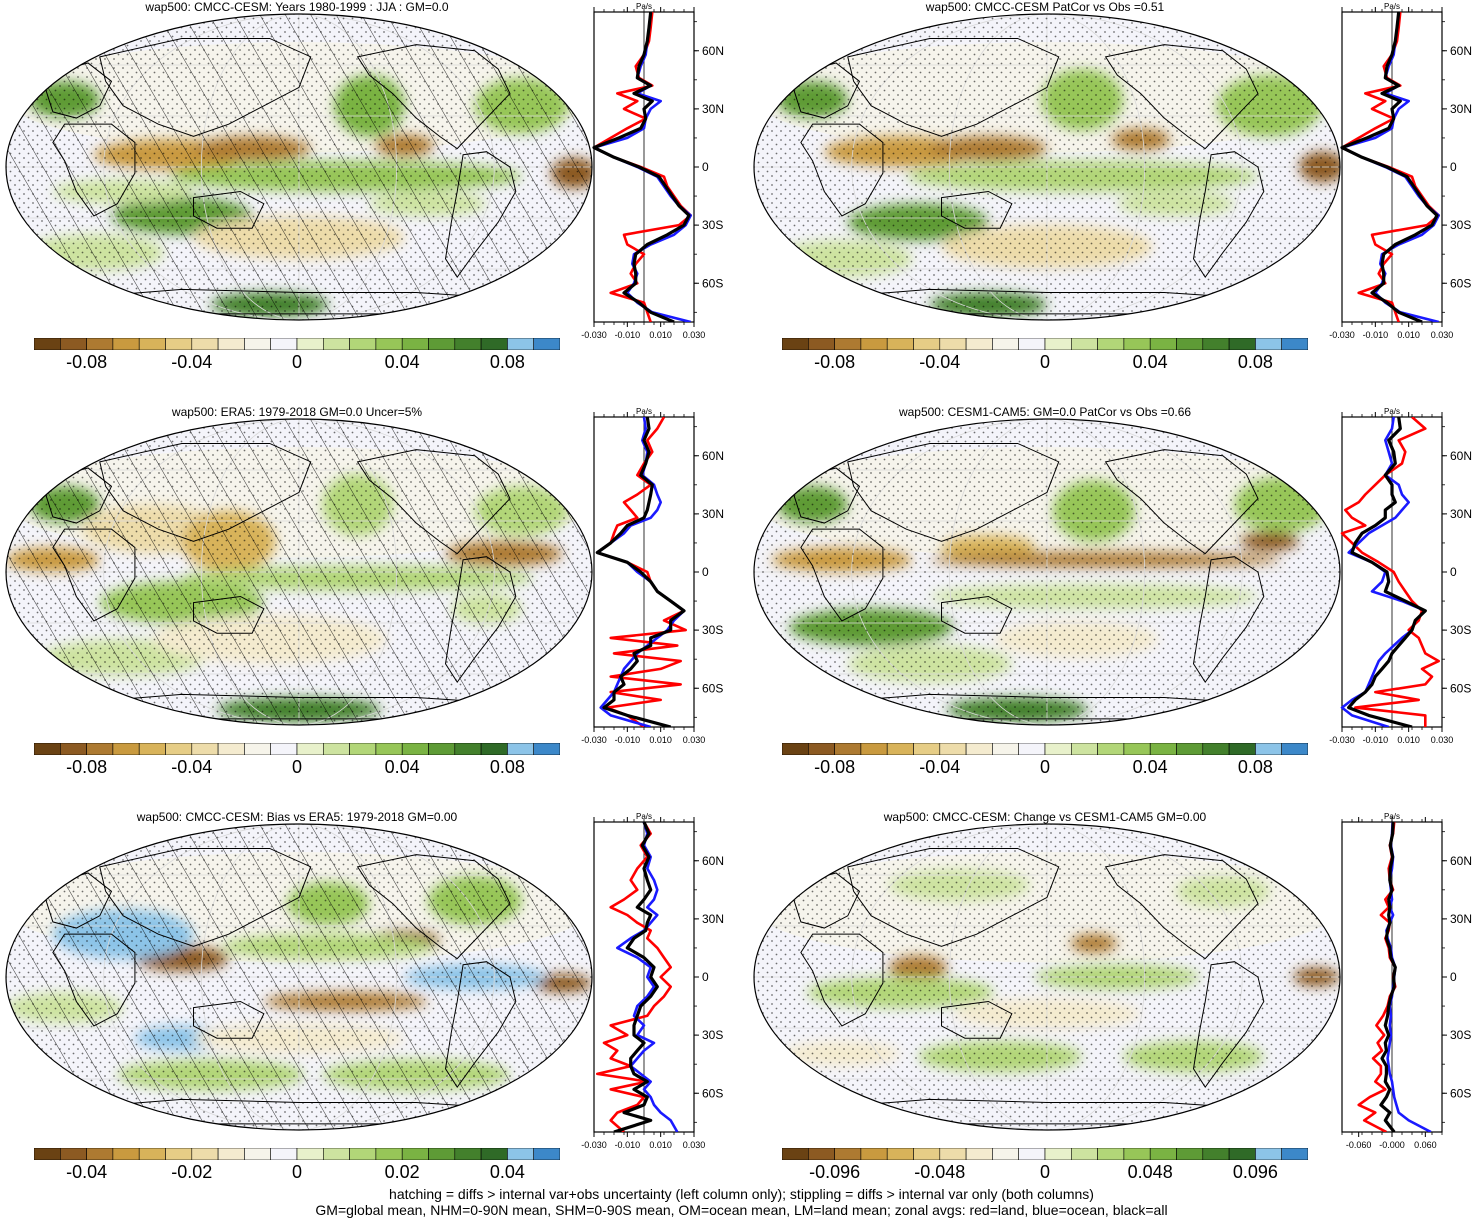 The height and width of the screenshot is (1218, 1483). What do you see at coordinates (1150, 1172) in the screenshot?
I see `colorbar-tick-label: 0.048` at bounding box center [1150, 1172].